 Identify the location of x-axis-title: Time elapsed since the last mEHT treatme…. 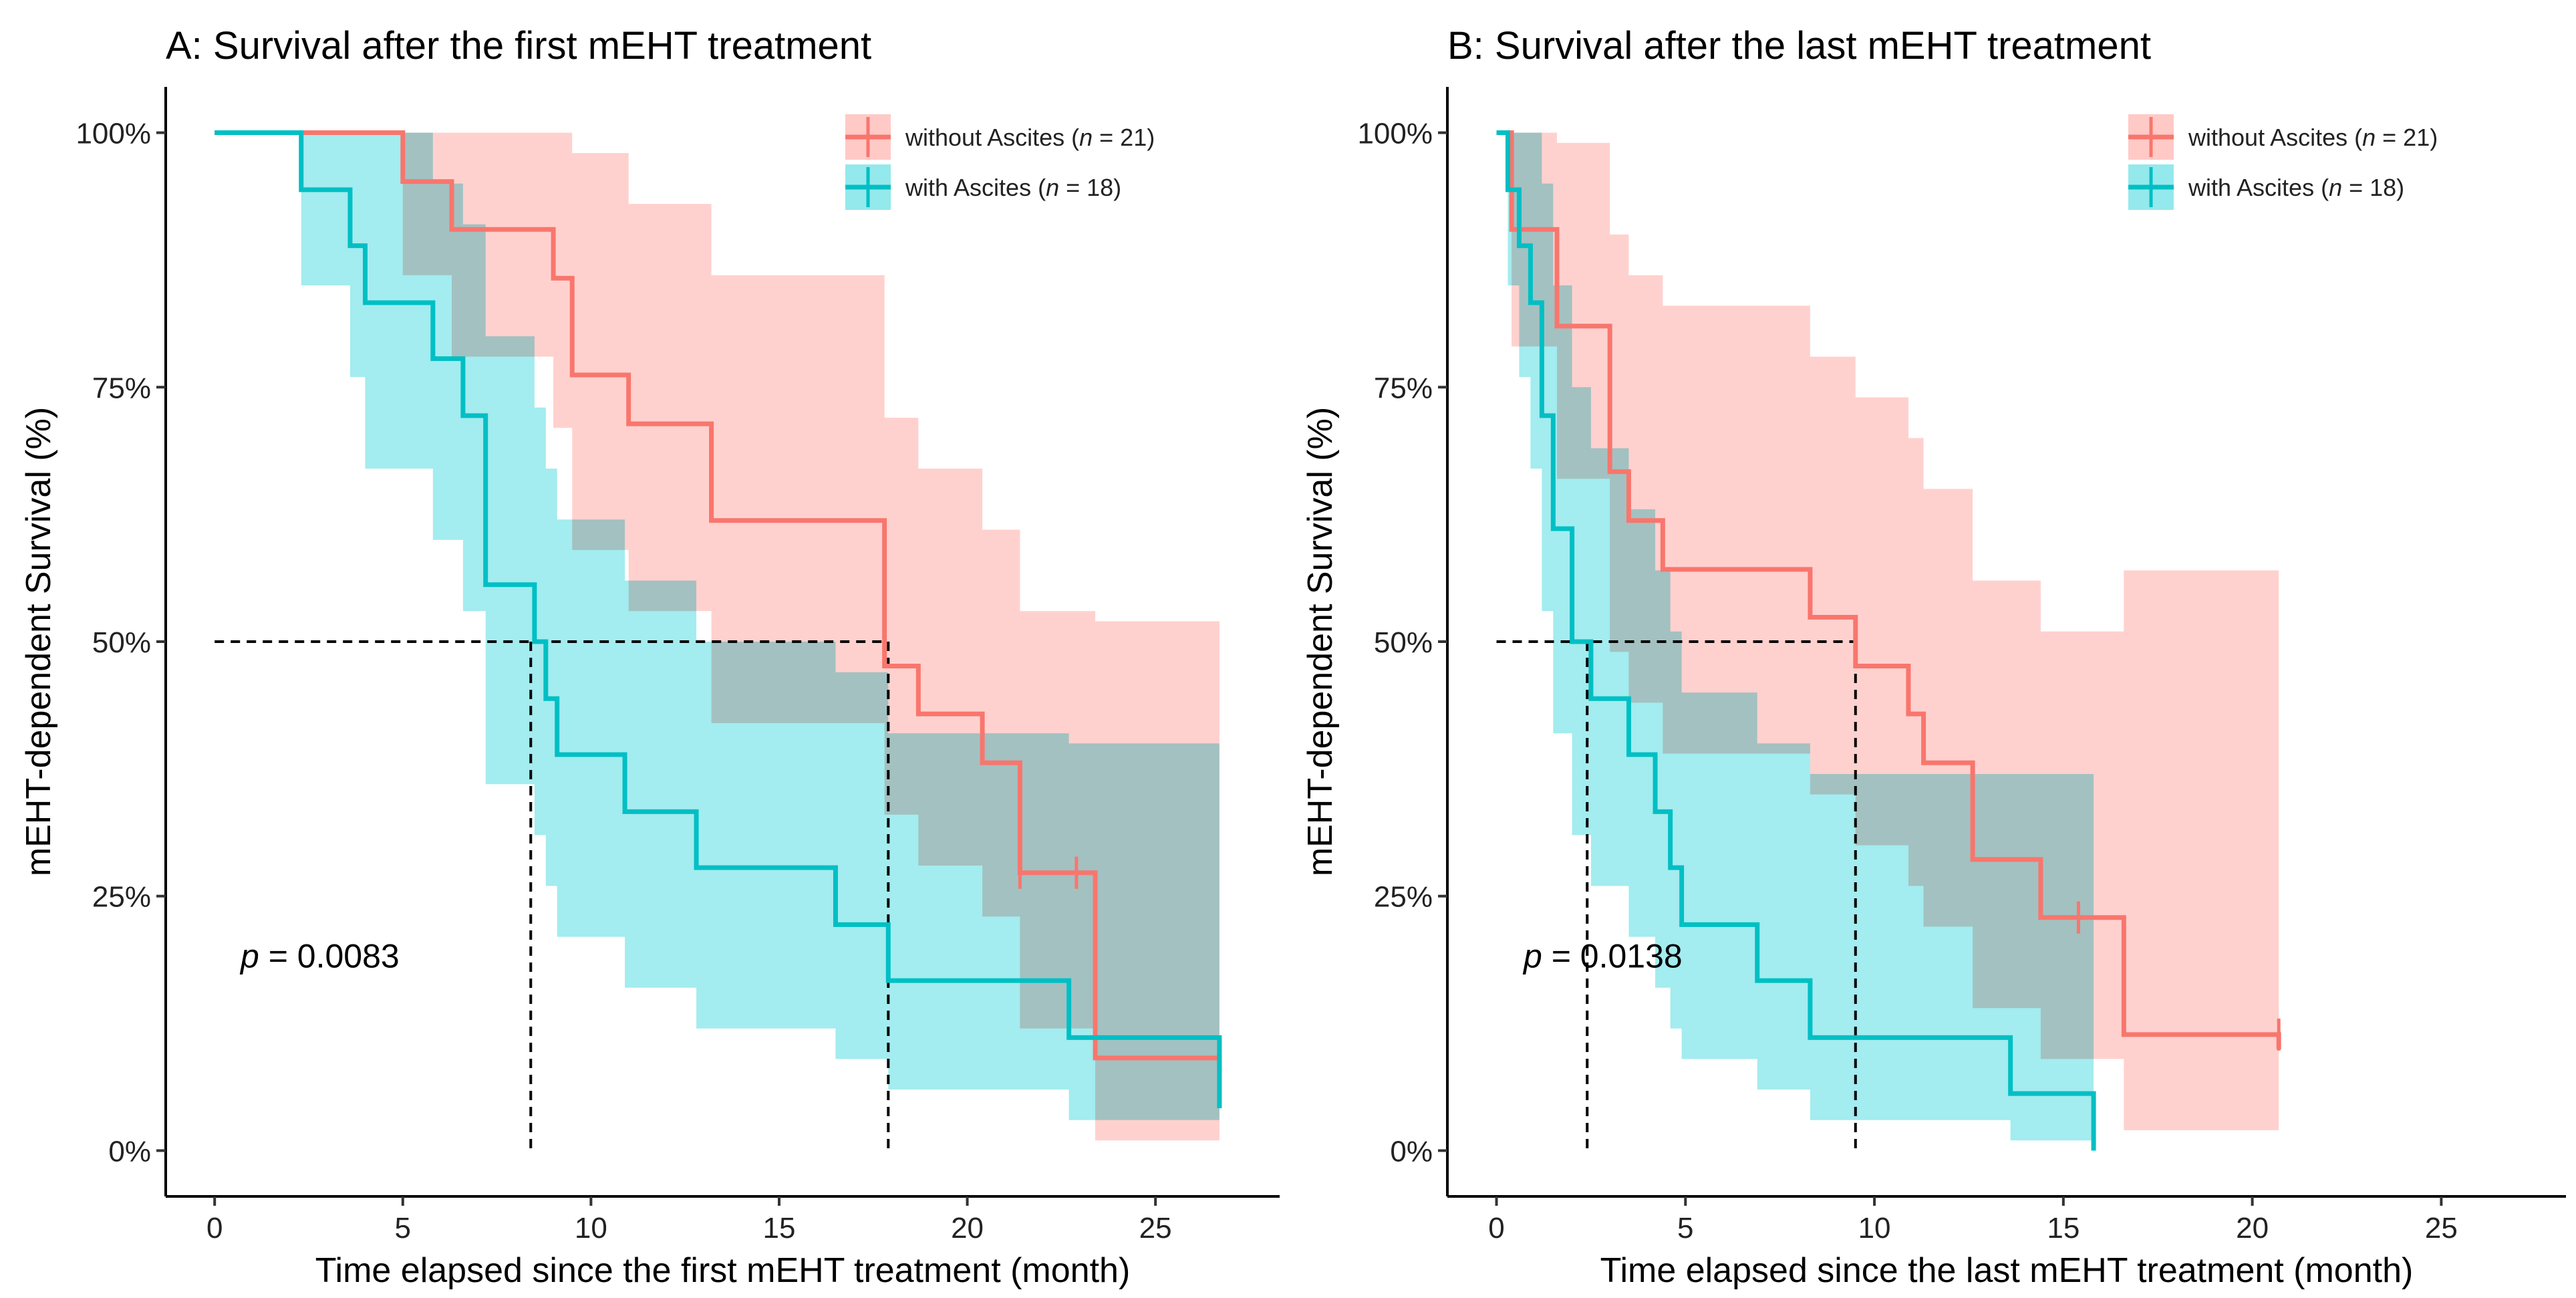
(2007, 1270).